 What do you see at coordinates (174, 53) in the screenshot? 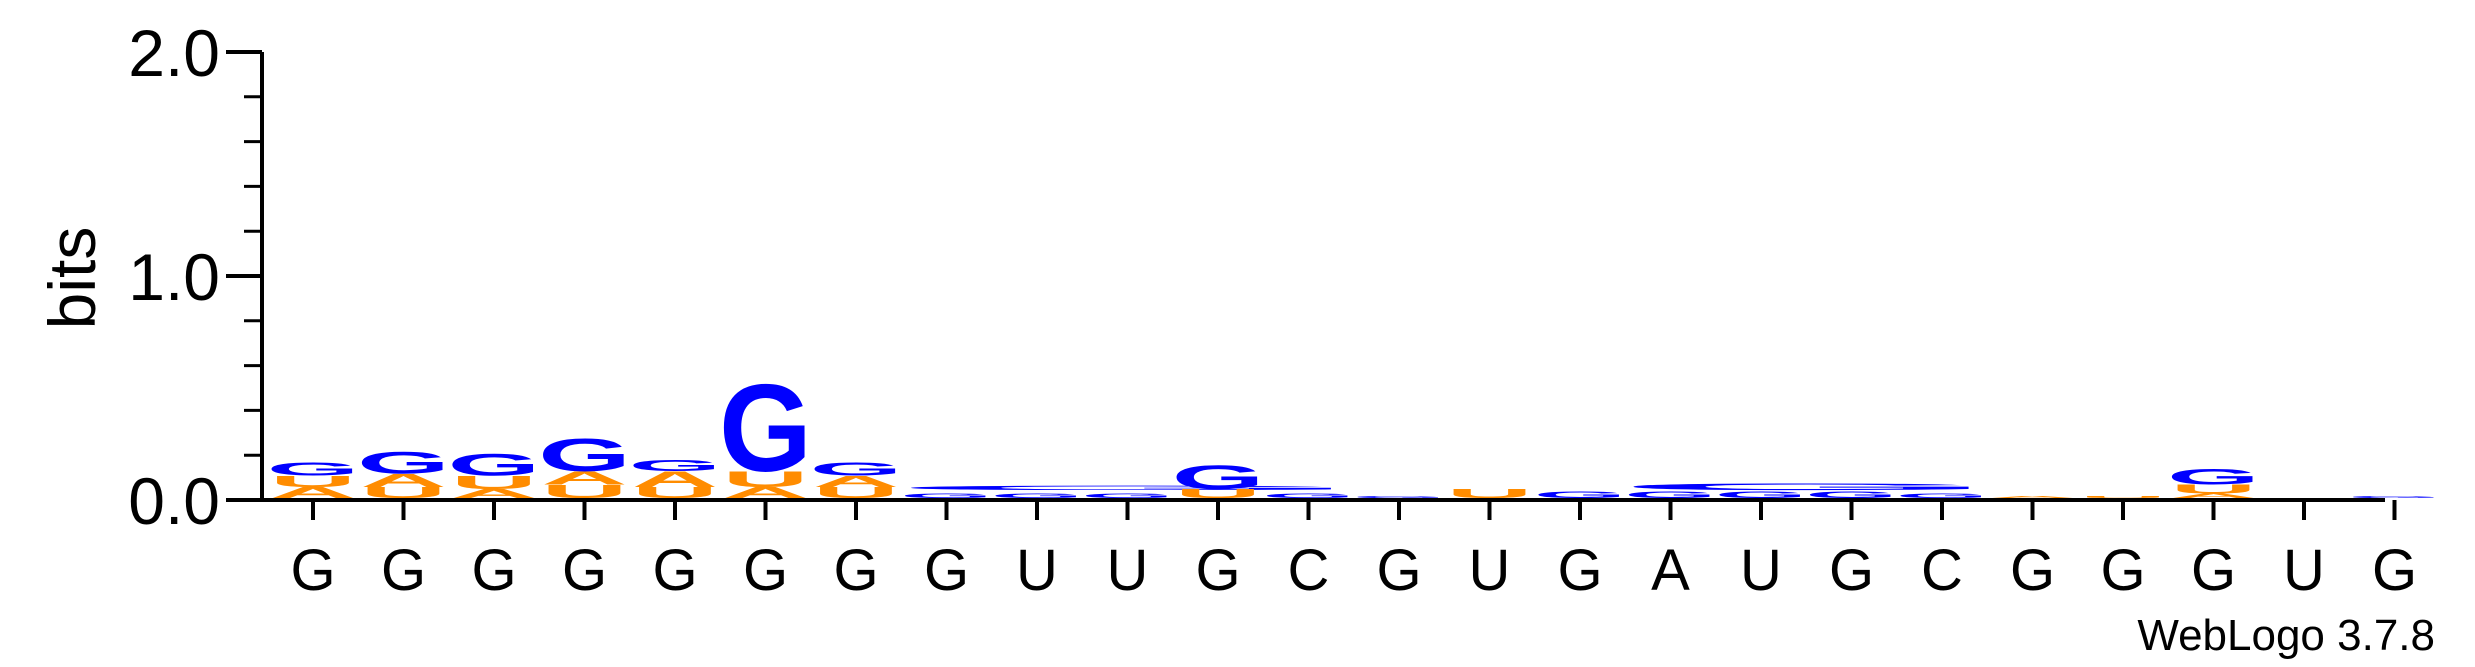
I see `y-tick-label: 2.0` at bounding box center [174, 53].